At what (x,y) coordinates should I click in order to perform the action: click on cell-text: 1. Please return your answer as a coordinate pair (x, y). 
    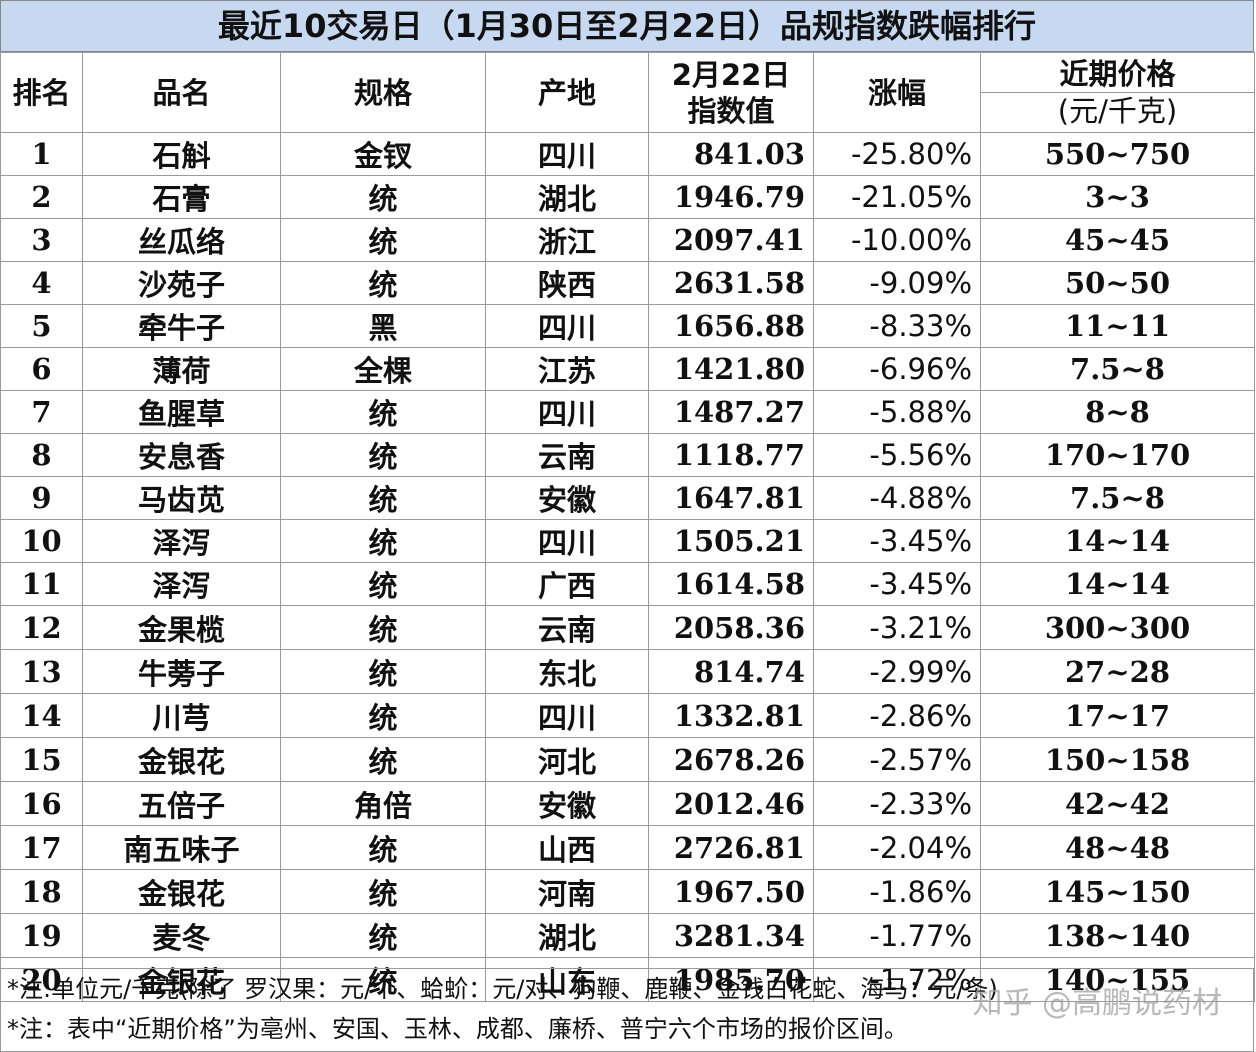
    Looking at the image, I should click on (41, 154).